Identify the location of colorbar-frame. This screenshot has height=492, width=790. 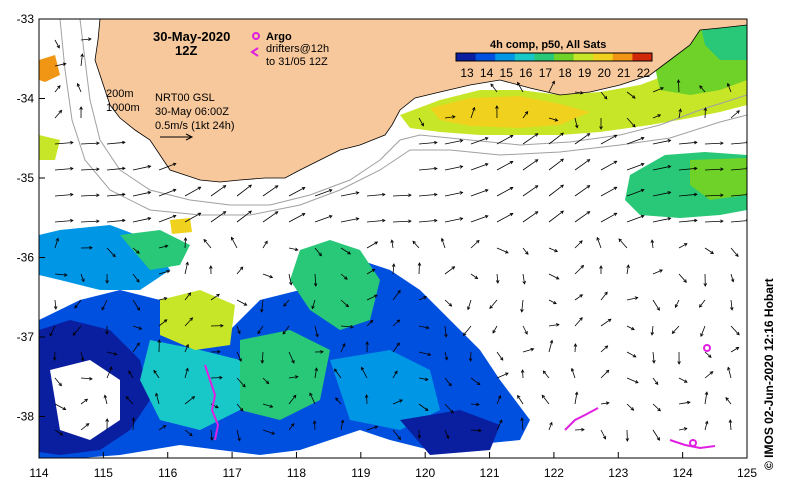
(554, 57).